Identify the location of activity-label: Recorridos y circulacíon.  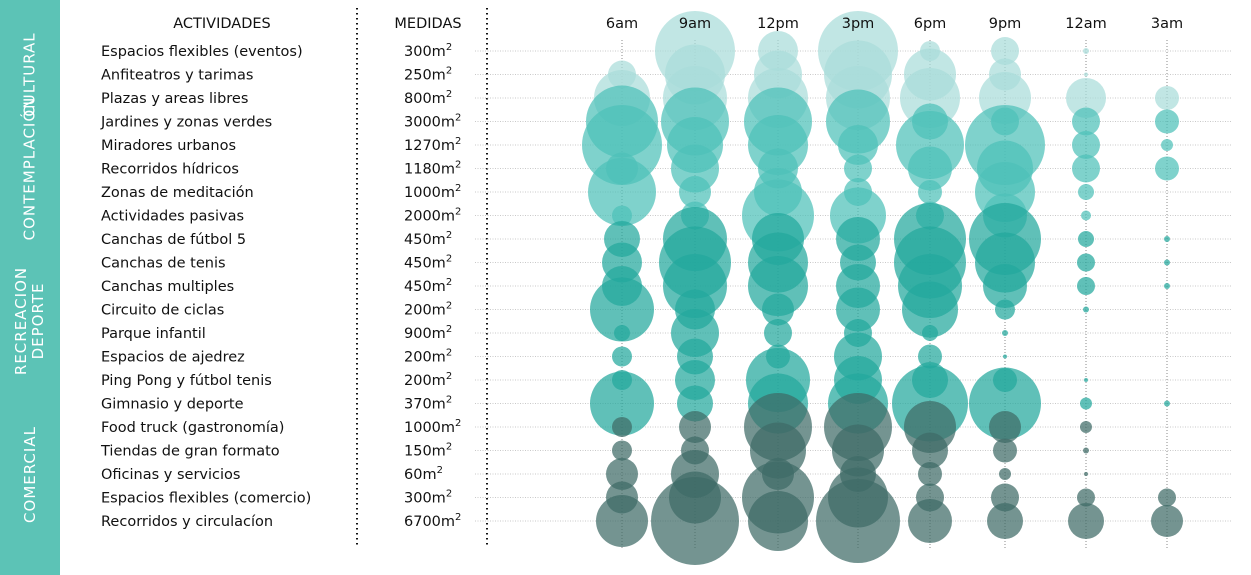
(187, 522).